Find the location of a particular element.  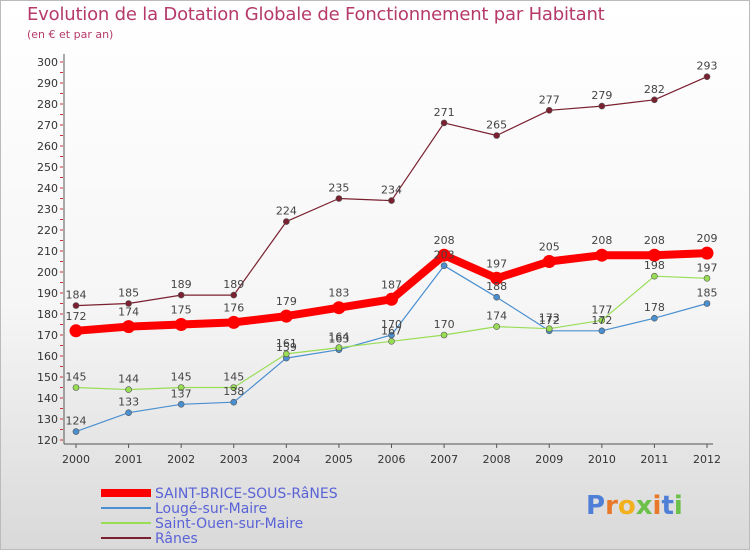

data-label-loug-sur-maire: 203 is located at coordinates (444, 255).